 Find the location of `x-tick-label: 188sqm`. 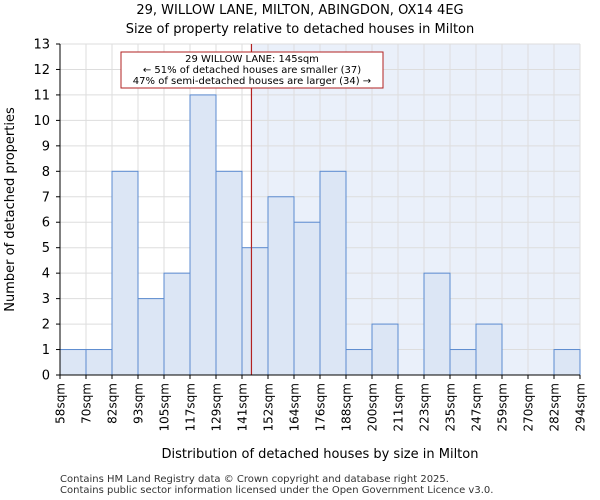

x-tick-label: 188sqm is located at coordinates (347, 407).